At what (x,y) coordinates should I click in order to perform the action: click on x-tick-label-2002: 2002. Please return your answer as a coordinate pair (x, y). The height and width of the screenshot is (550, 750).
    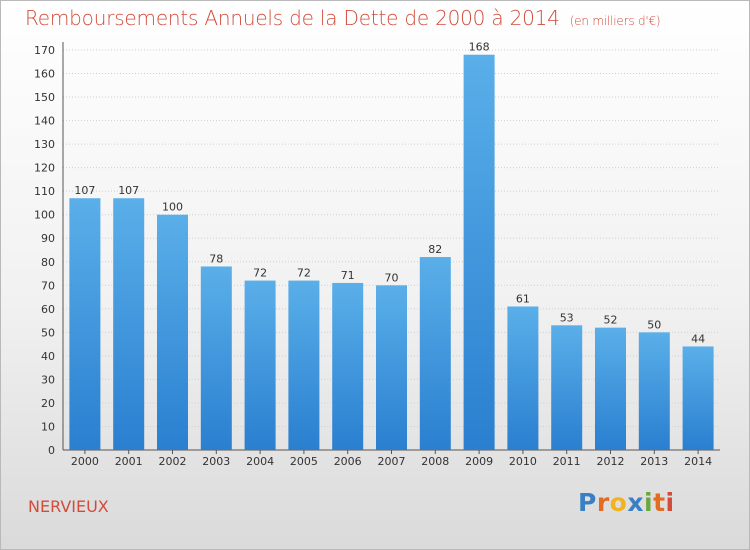
    Looking at the image, I should click on (173, 461).